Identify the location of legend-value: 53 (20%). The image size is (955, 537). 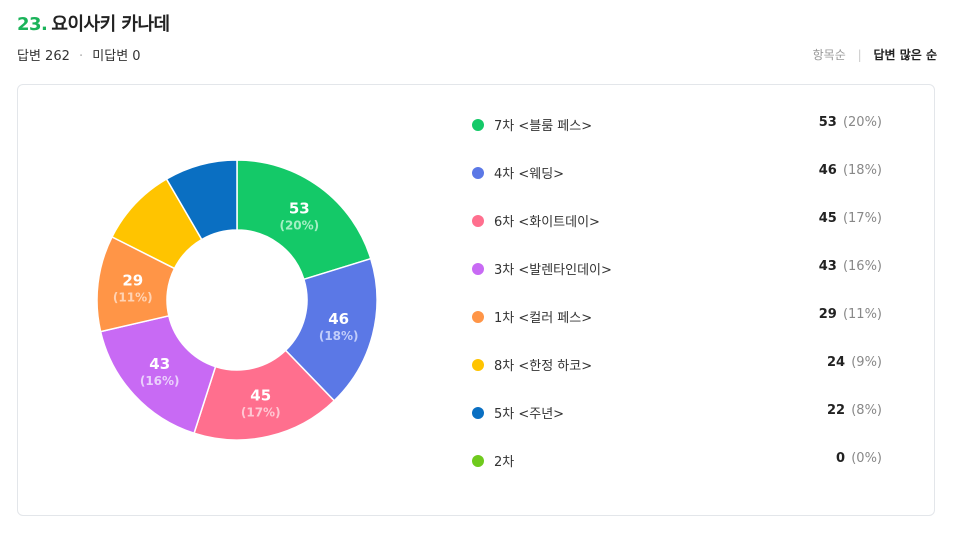
(850, 122).